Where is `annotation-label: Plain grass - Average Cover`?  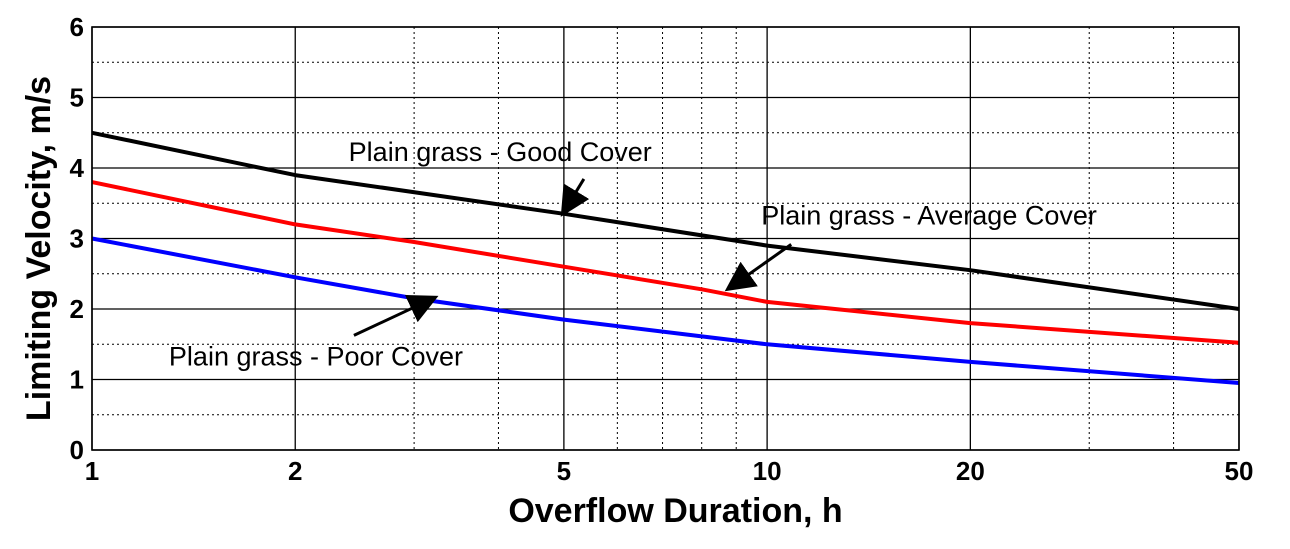 annotation-label: Plain grass - Average Cover is located at coordinates (929, 215).